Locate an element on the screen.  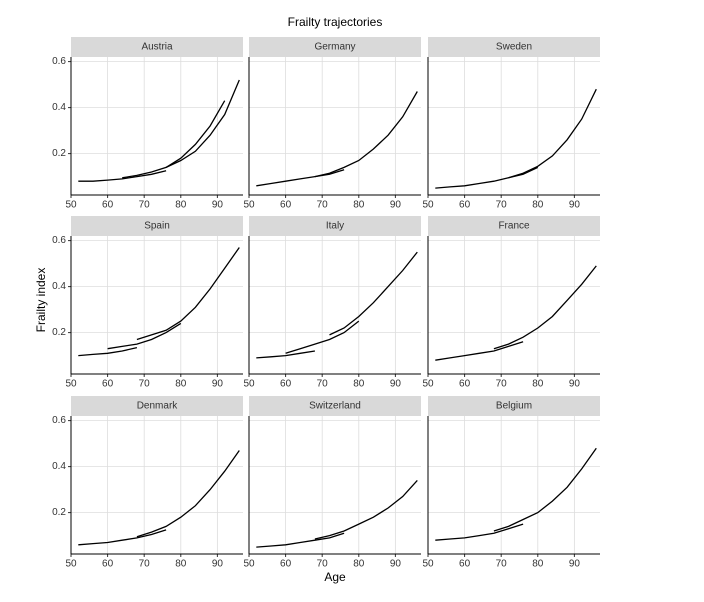
panel-title: Denmark is located at coordinates (158, 406).